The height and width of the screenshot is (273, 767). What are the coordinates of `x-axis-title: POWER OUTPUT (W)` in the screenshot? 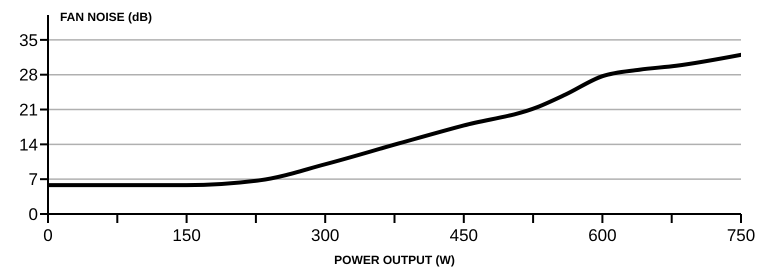 It's located at (394, 260).